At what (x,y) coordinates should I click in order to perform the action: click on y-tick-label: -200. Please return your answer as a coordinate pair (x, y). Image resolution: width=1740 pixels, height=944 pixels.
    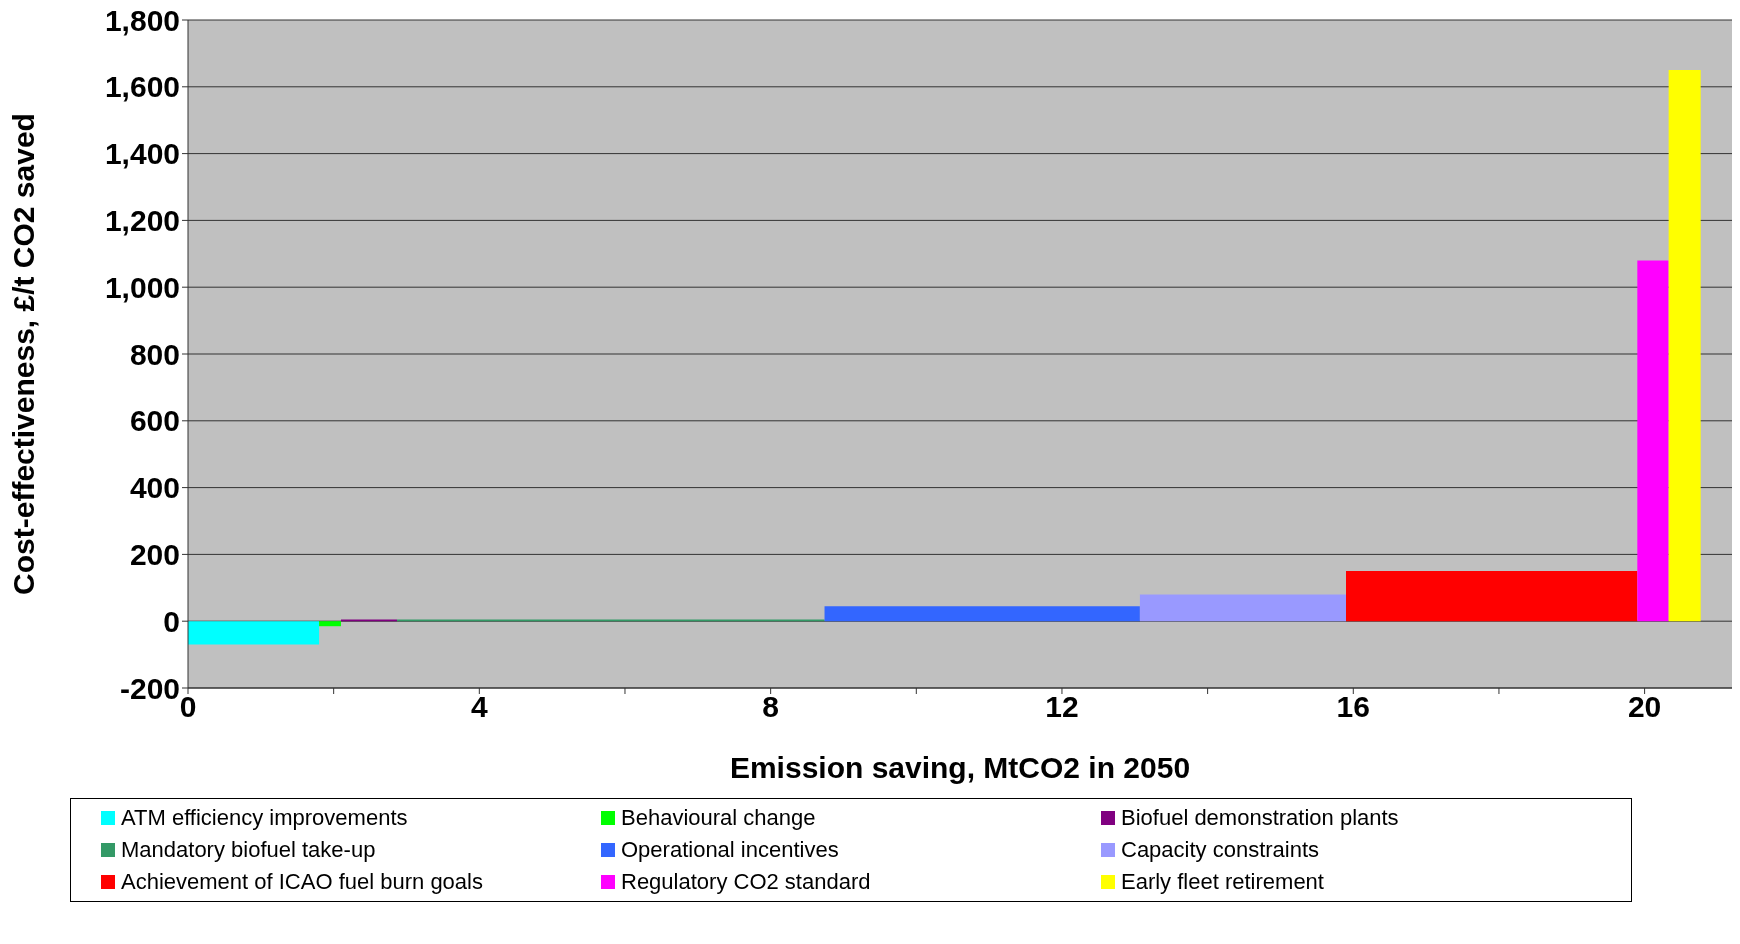
    Looking at the image, I should click on (149, 688).